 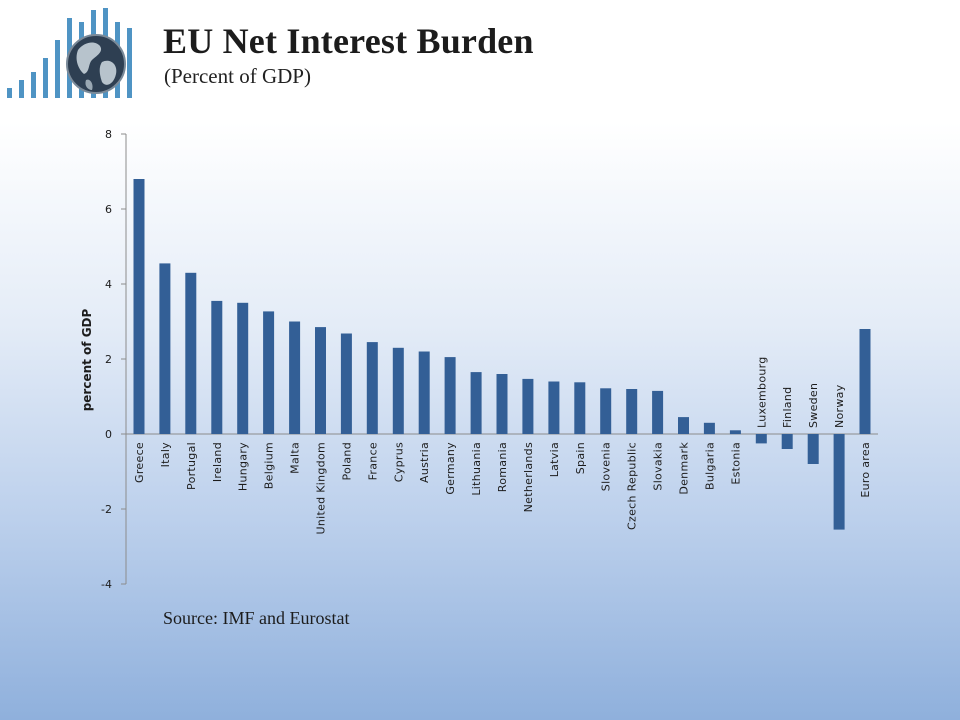 What do you see at coordinates (502, 467) in the screenshot?
I see `x-tick-label: Romania` at bounding box center [502, 467].